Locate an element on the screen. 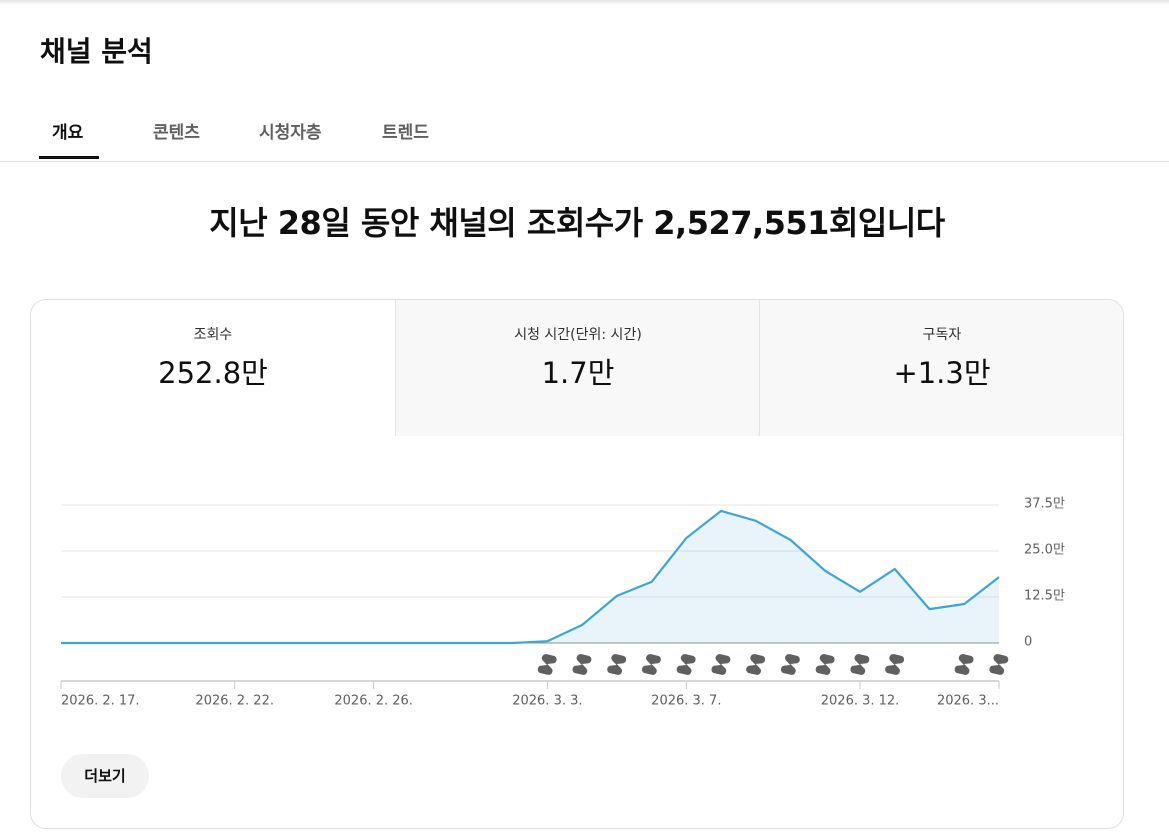 The height and width of the screenshot is (834, 1169). metric-value: +1.3만 is located at coordinates (942, 373).